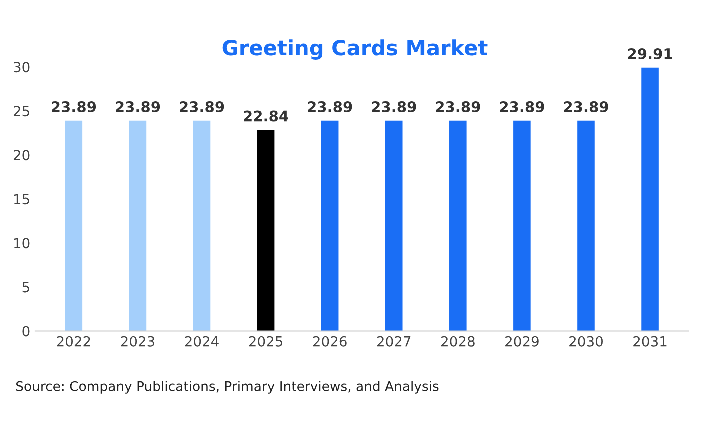 This screenshot has width=710, height=433. What do you see at coordinates (266, 116) in the screenshot?
I see `data-label: 22.84` at bounding box center [266, 116].